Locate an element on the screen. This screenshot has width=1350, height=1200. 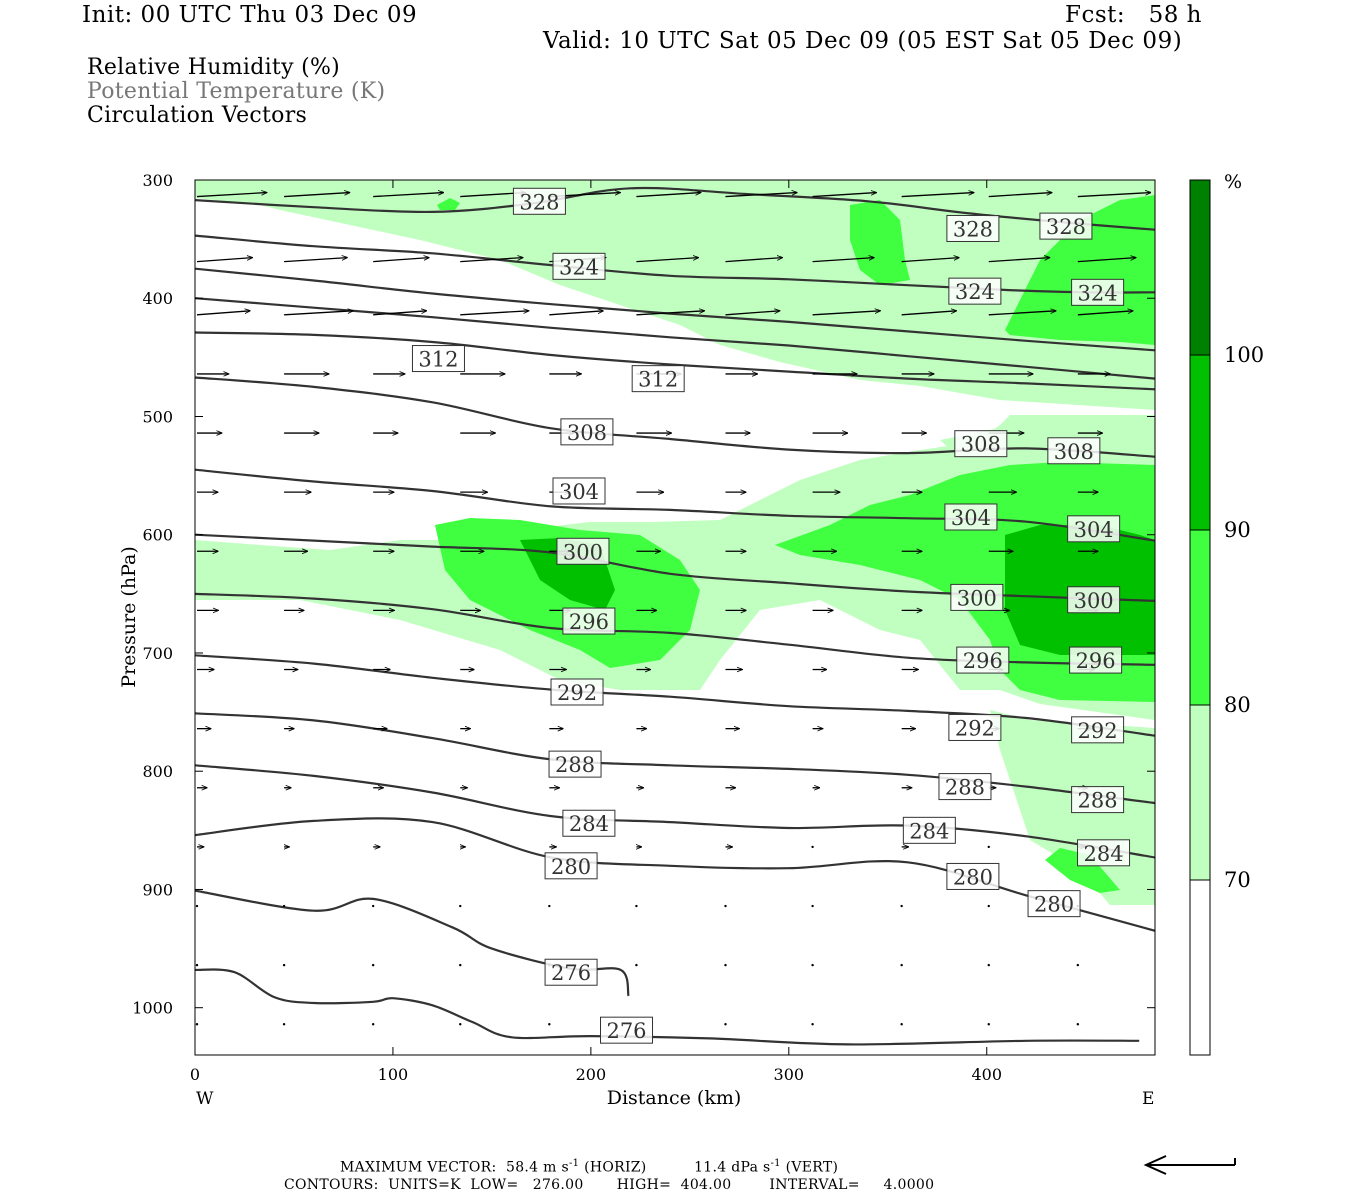
reference-vector-arrow is located at coordinates (1189, 1165).